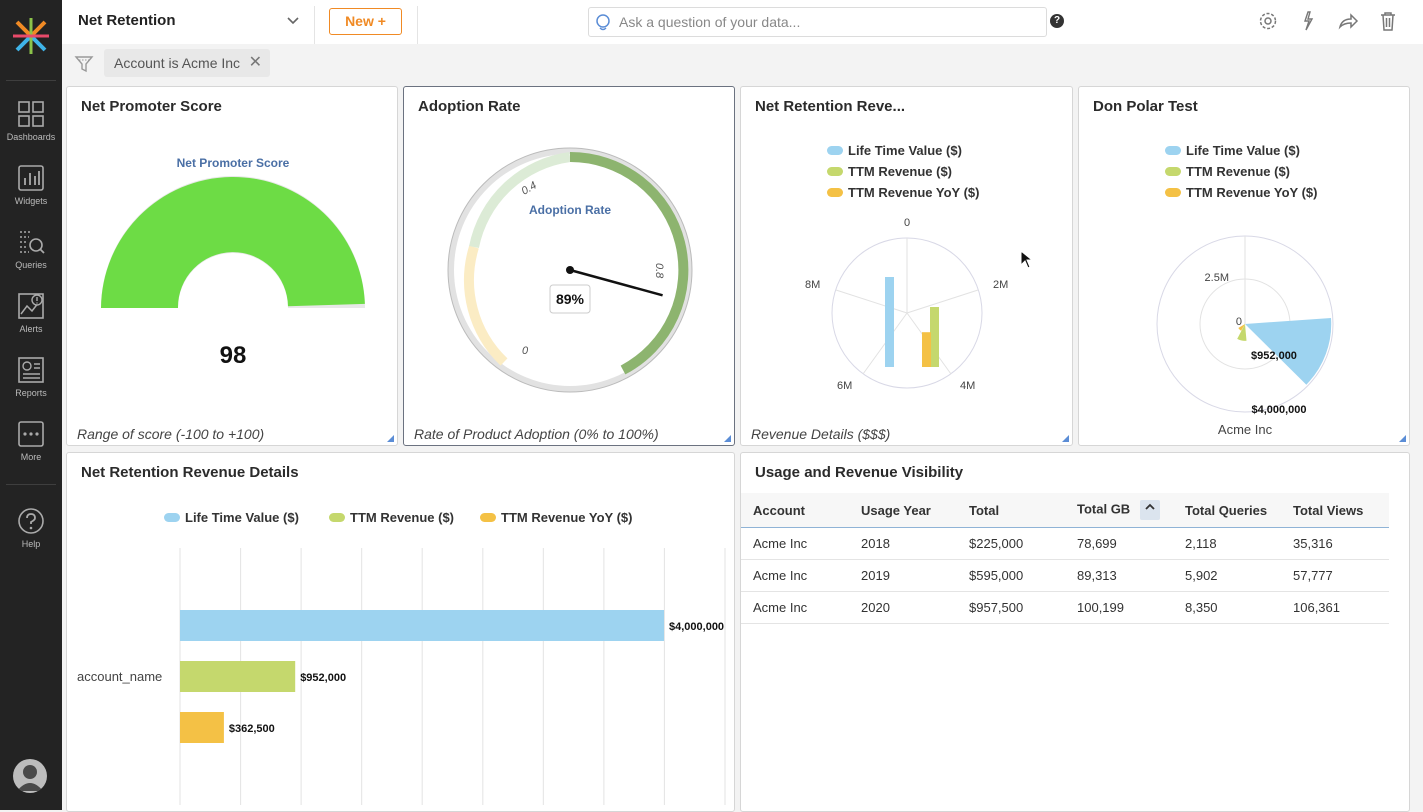  Describe the element at coordinates (1145, 106) in the screenshot. I see `widget-title: Don Polar Test` at that location.